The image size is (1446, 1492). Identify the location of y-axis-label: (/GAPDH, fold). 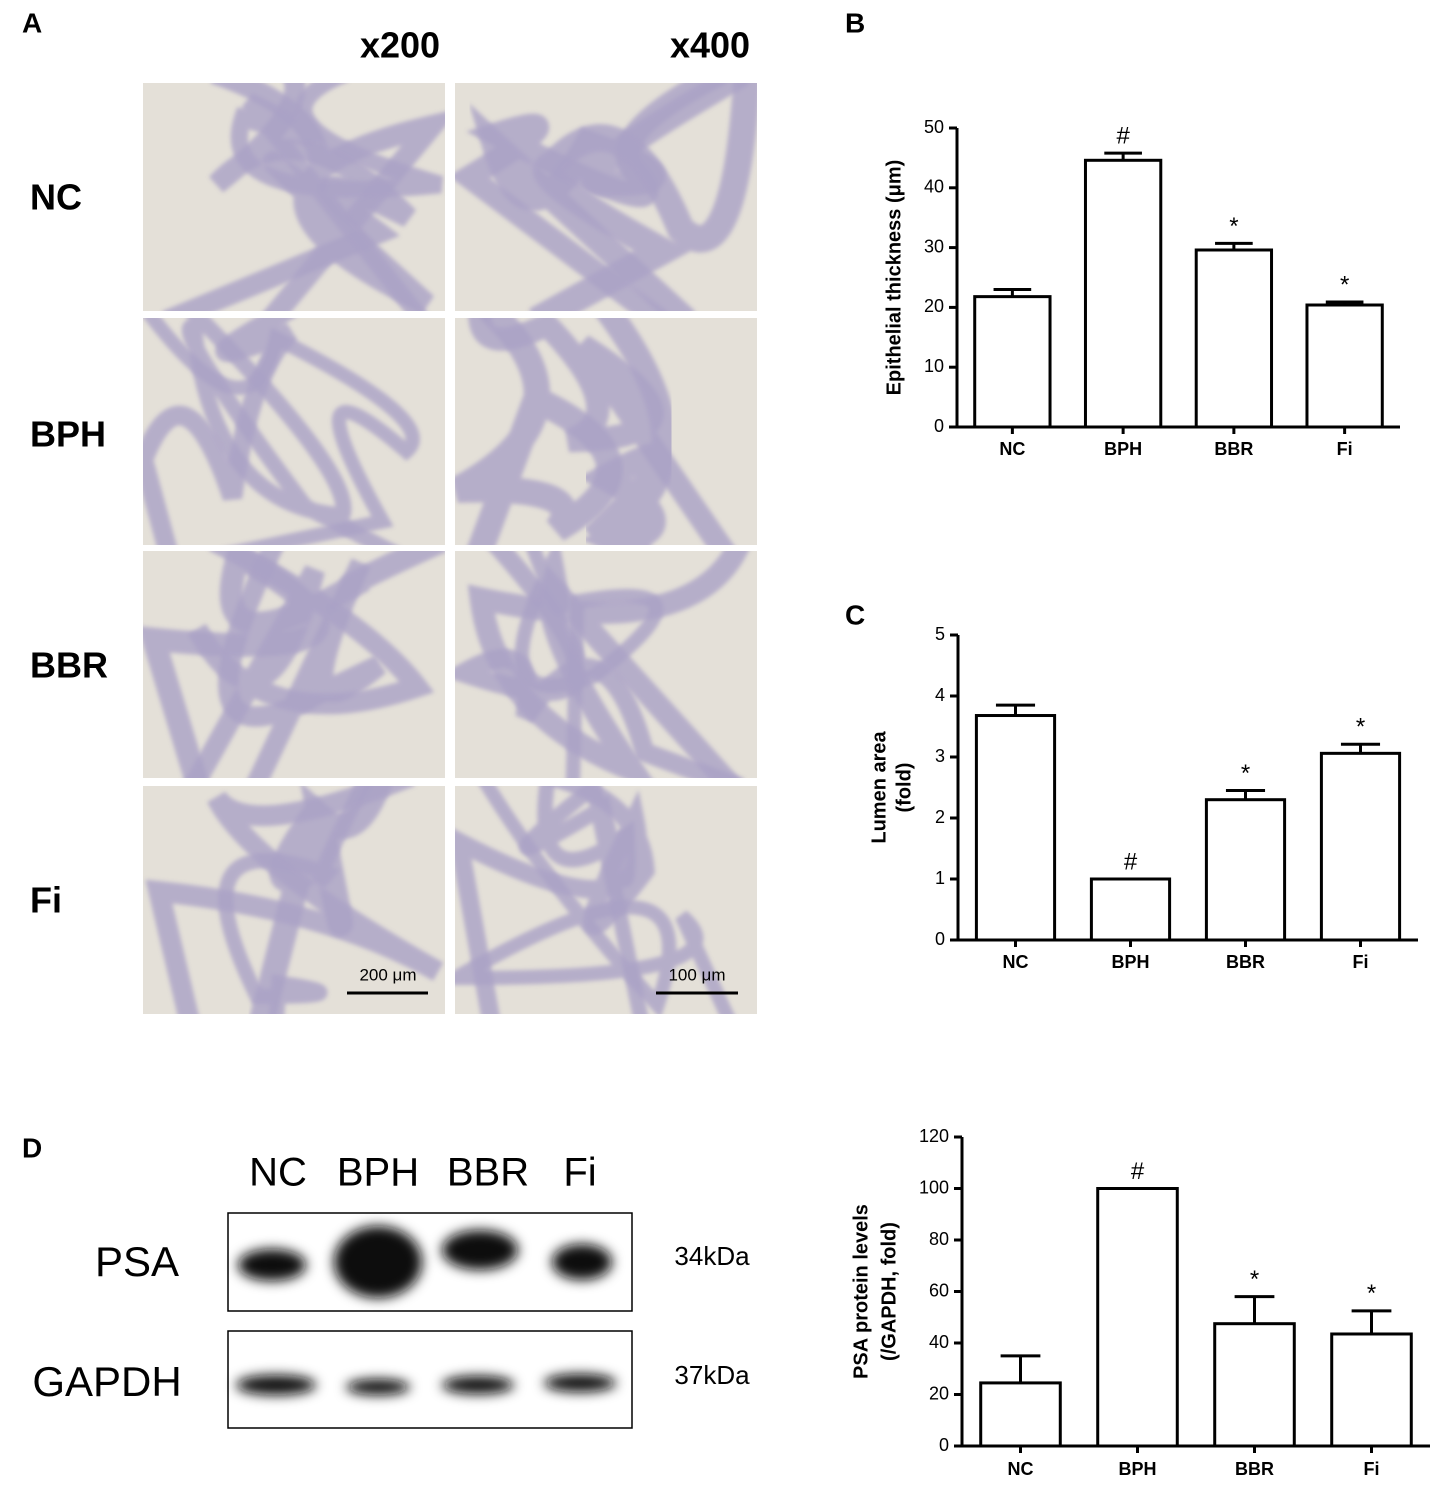
(889, 1291).